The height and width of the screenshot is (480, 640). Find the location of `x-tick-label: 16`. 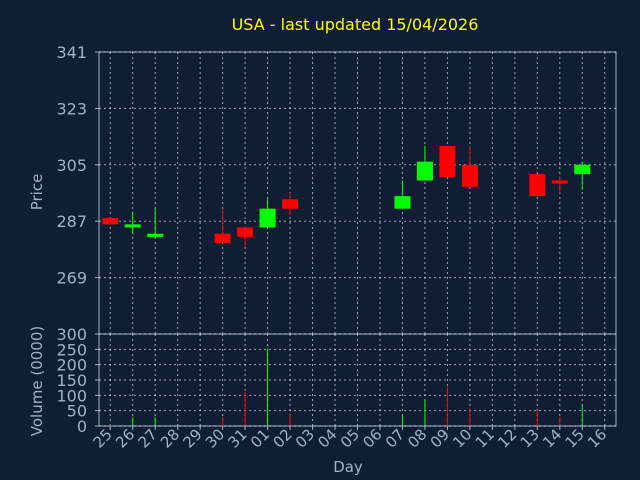

x-tick-label: 16 is located at coordinates (597, 438).